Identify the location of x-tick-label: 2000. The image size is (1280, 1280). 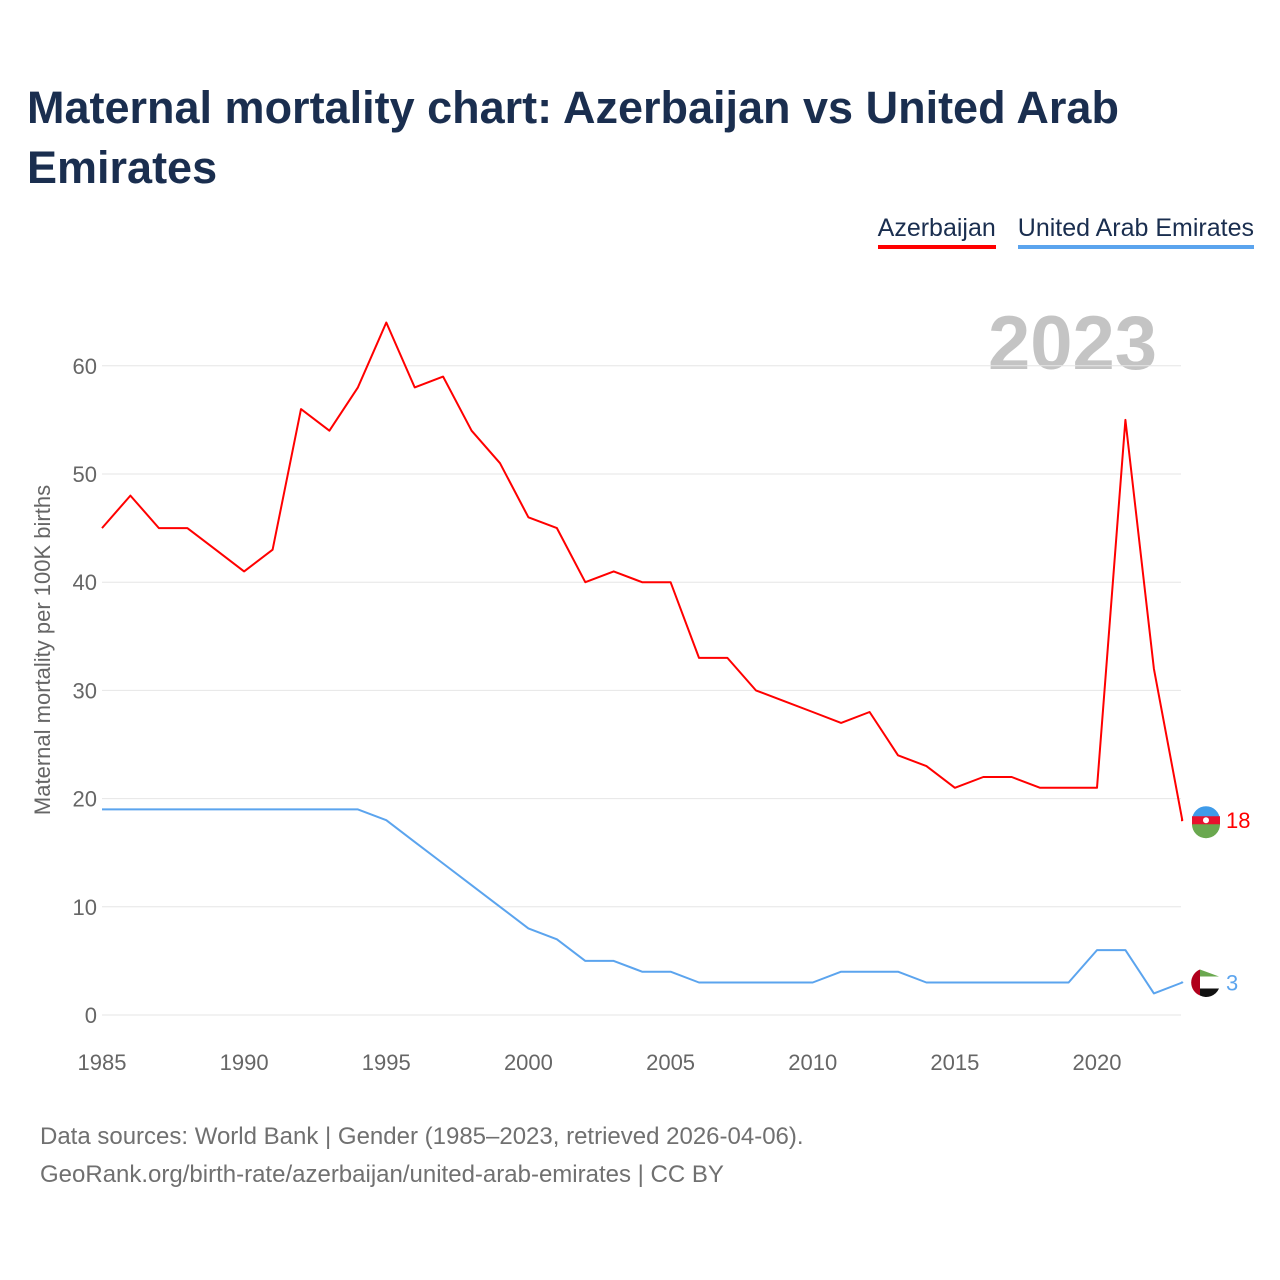
(528, 1062).